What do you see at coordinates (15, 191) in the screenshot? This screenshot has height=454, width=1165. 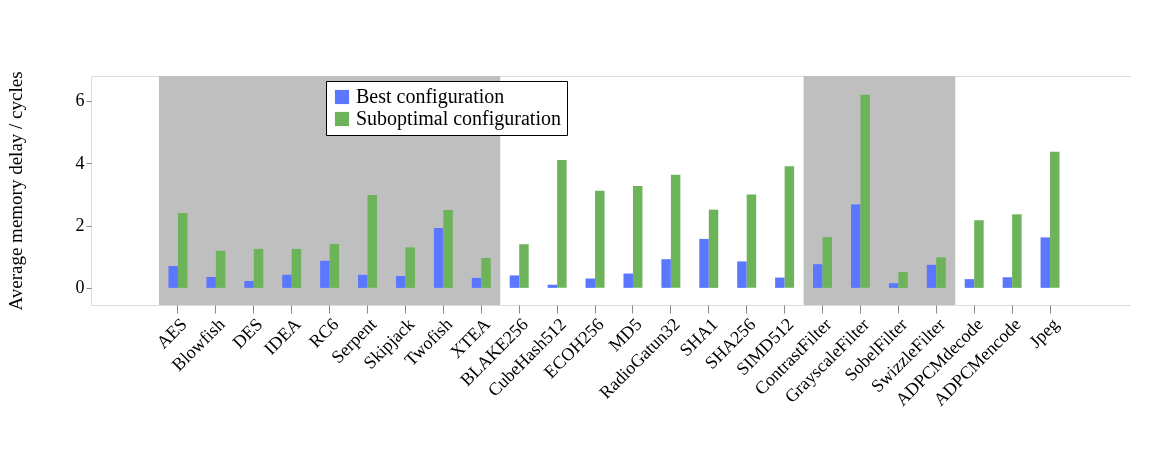 I see `y-axis-title: Average memory delay / cycles` at bounding box center [15, 191].